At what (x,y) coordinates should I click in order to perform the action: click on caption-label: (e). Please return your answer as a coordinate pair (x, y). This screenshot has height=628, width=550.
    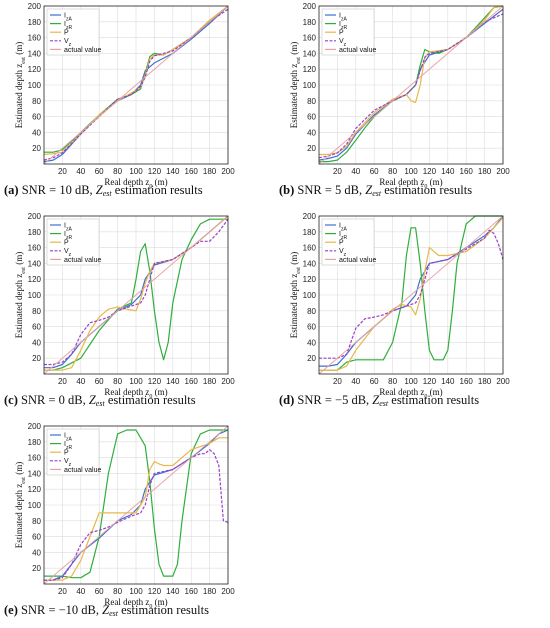
    Looking at the image, I should click on (11, 610).